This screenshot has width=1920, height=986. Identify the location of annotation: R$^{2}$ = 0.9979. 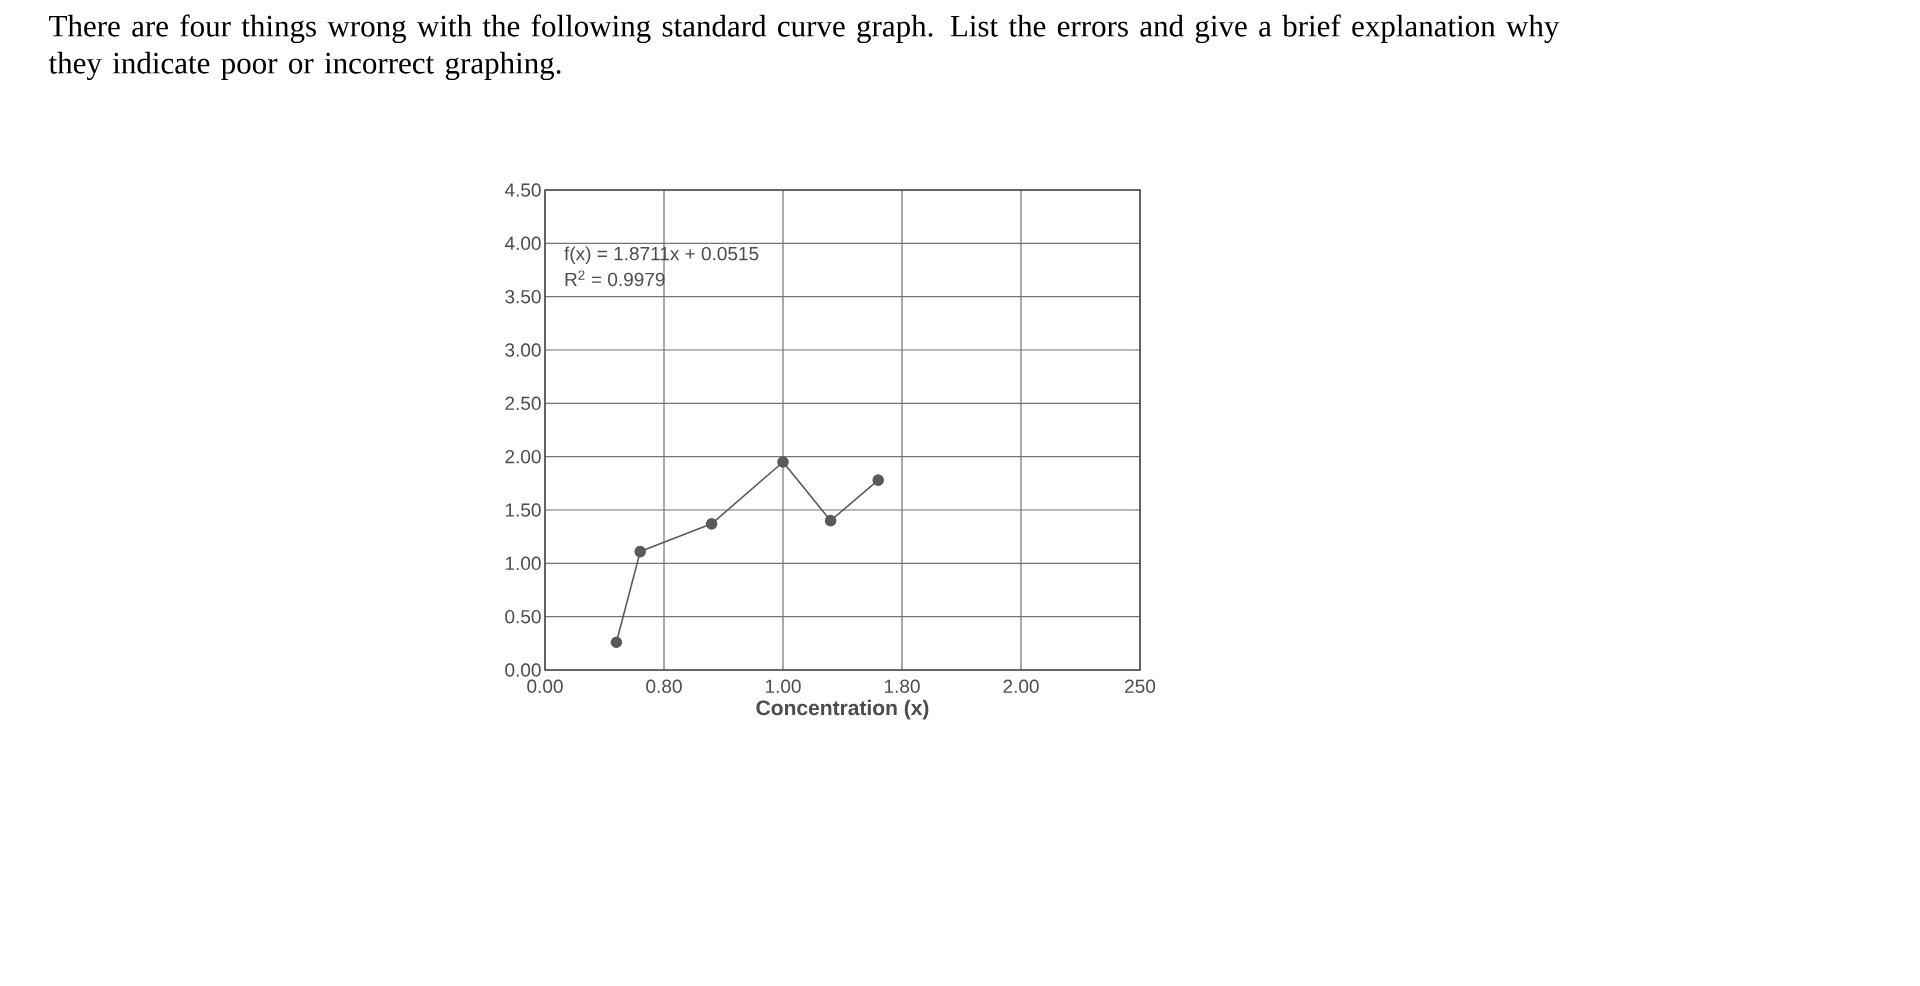
(615, 278).